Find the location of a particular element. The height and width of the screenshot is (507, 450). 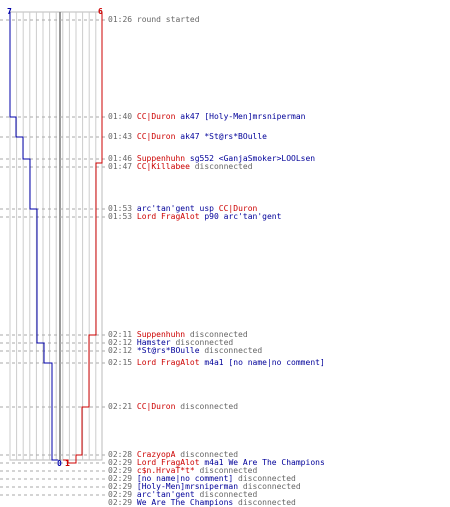

event-time: 01:47 is located at coordinates (122, 166).